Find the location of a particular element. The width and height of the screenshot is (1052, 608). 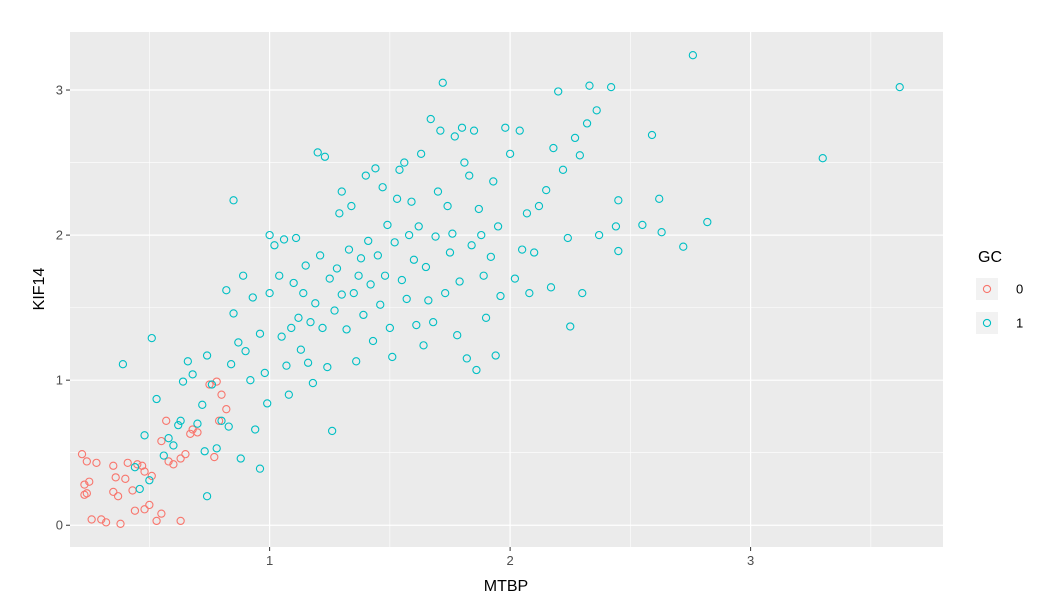

legend: GC 01 is located at coordinates (999, 291).